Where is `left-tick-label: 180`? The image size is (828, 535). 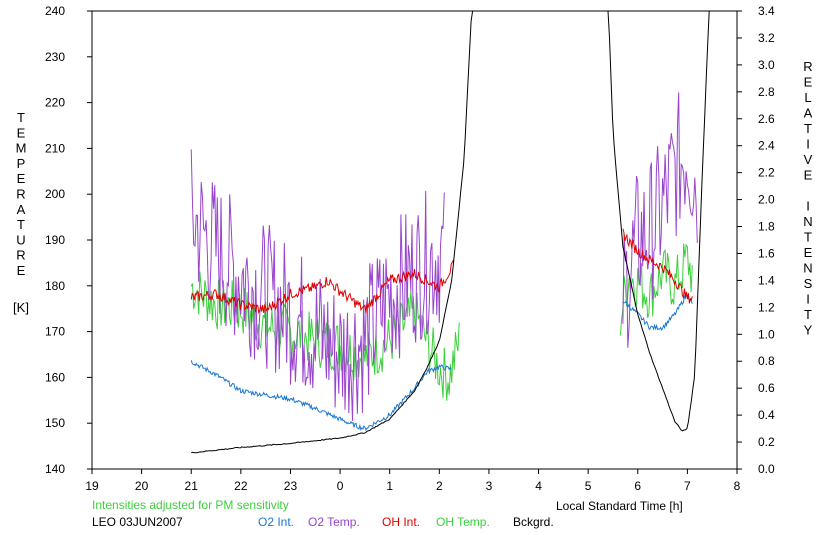
left-tick-label: 180 is located at coordinates (55, 286).